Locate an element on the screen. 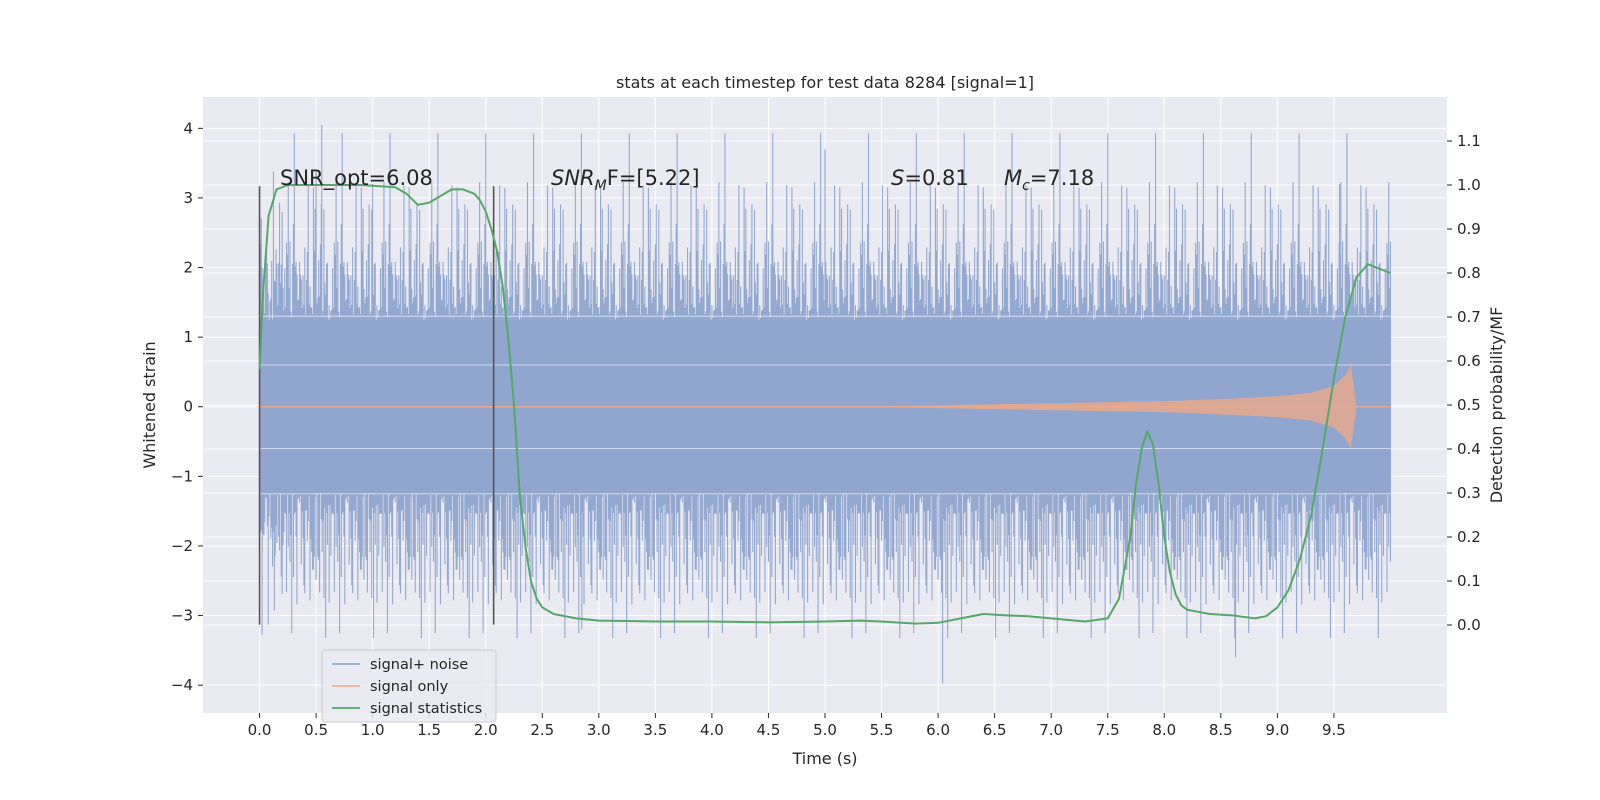 This screenshot has height=800, width=1600. x-tick-label-4: 2.0 is located at coordinates (486, 730).